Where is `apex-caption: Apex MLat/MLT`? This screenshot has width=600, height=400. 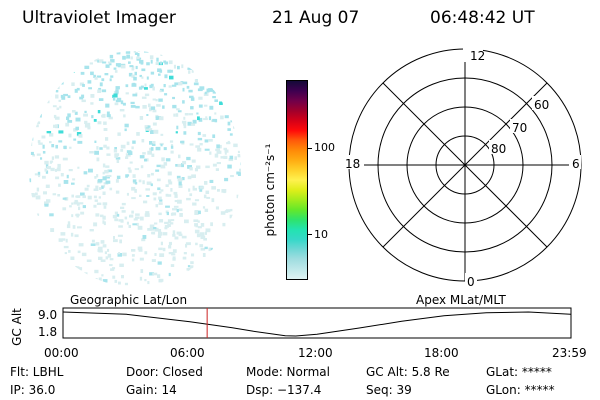 apex-caption: Apex MLat/MLT is located at coordinates (461, 300).